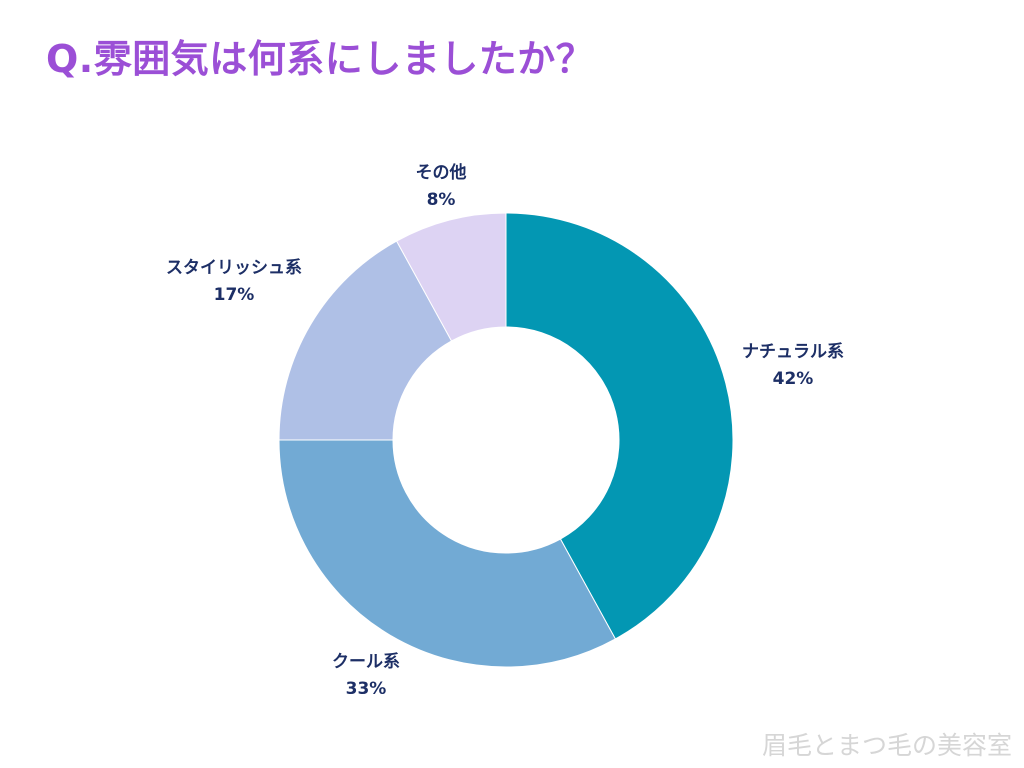 This screenshot has width=1024, height=768. I want to click on slice-value-3: 8%, so click(441, 200).